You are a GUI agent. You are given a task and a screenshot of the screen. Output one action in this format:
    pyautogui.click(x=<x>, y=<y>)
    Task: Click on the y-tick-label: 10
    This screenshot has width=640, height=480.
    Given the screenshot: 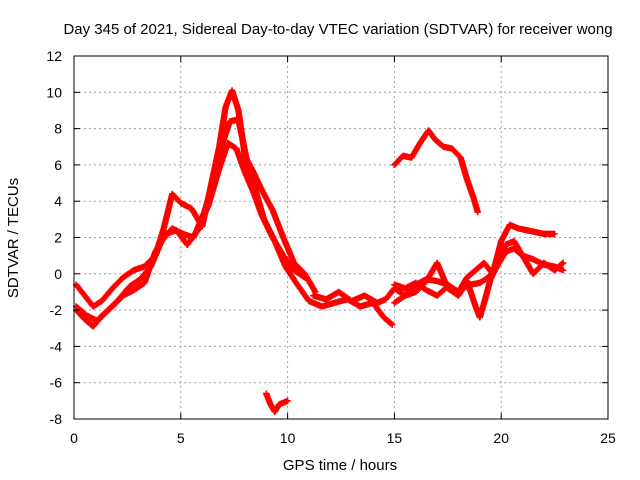 What is the action you would take?
    pyautogui.click(x=54, y=92)
    